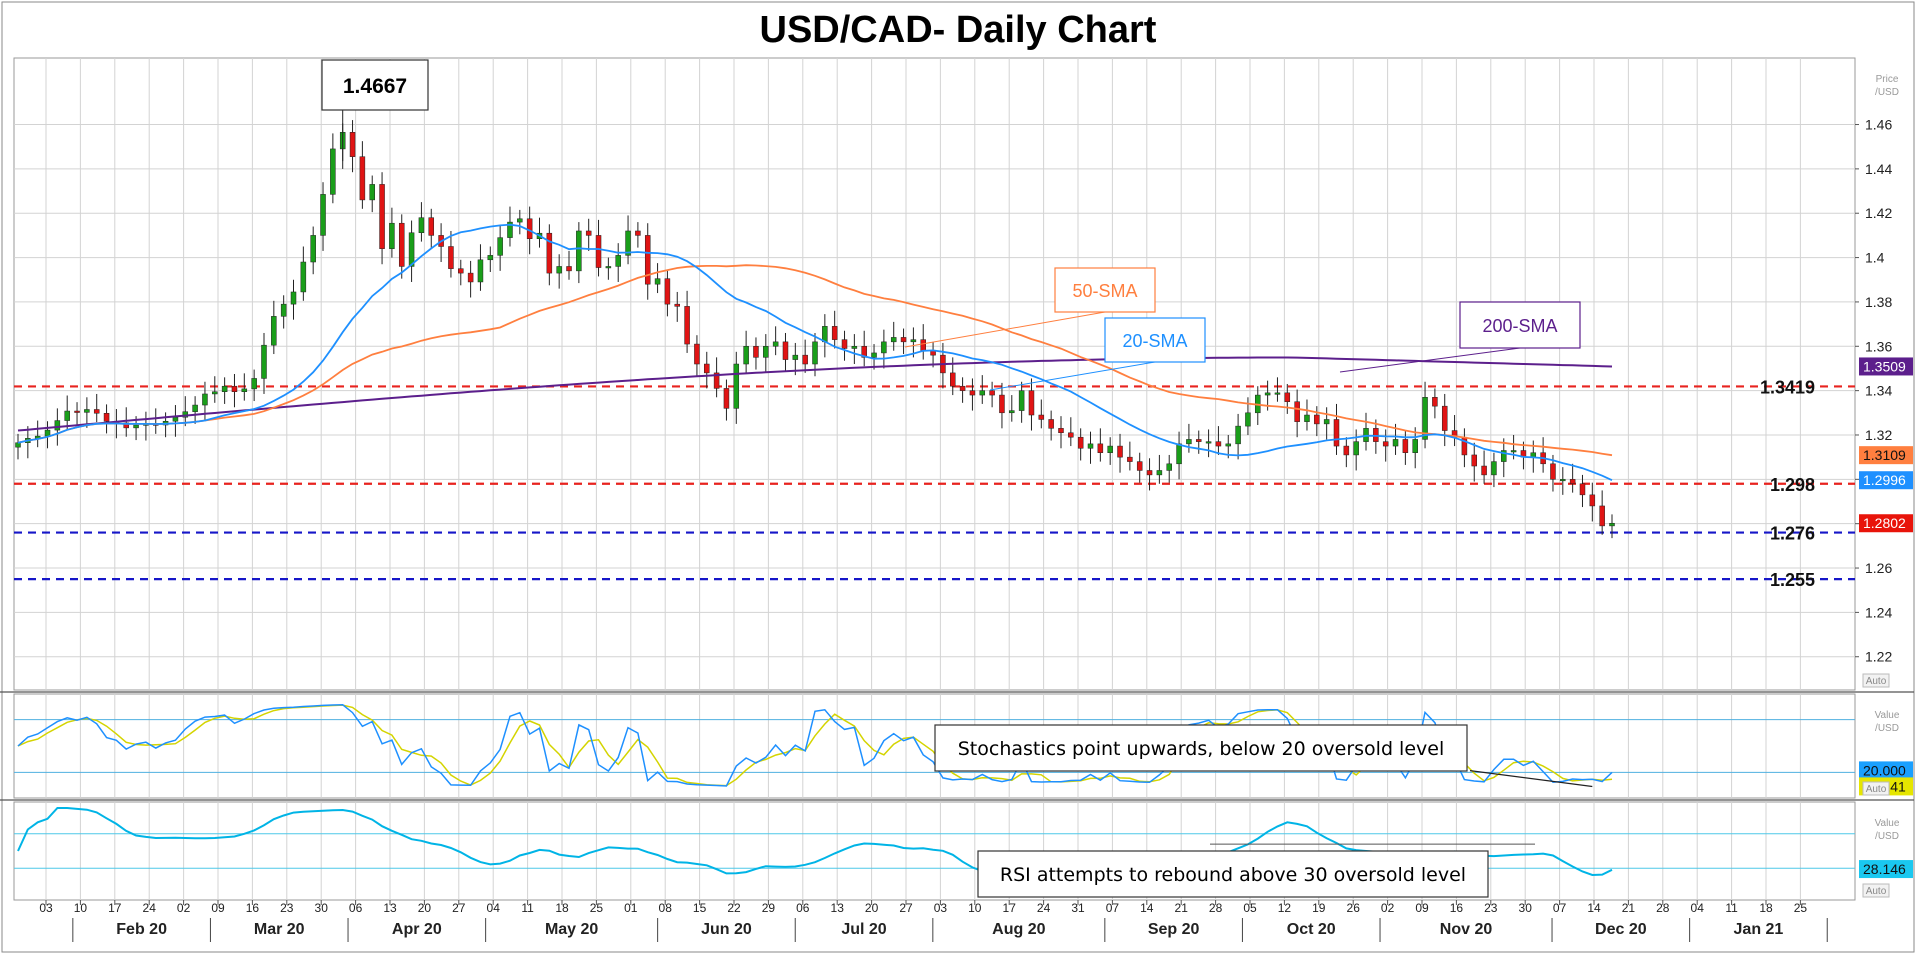  What do you see at coordinates (631, 908) in the screenshot?
I see `x-day-label: 01` at bounding box center [631, 908].